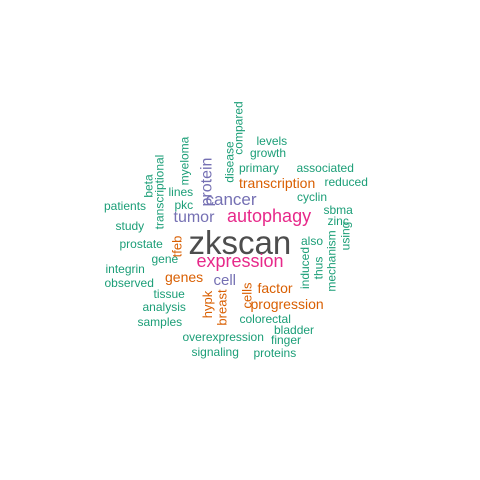 The height and width of the screenshot is (480, 480). I want to click on word-cancer: cancer, so click(231, 199).